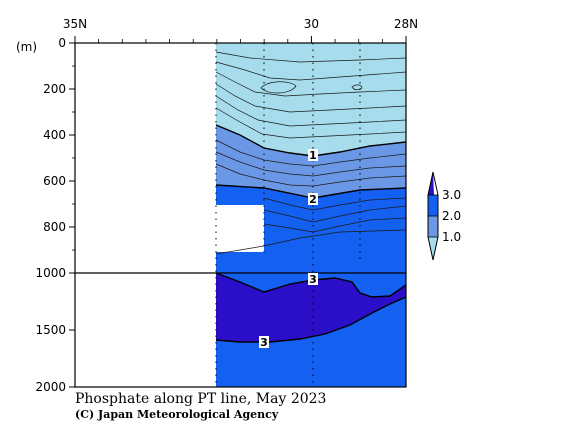 The height and width of the screenshot is (423, 570). Describe the element at coordinates (177, 414) in the screenshot. I see `chart-credit: (C) Japan Meteorological Agency` at that location.